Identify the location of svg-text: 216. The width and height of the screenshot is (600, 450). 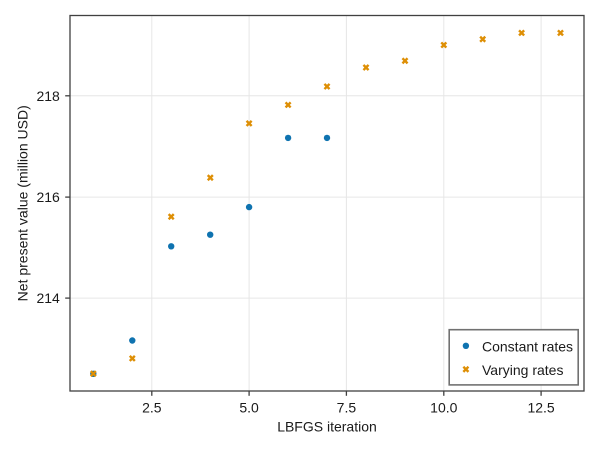
(48, 197).